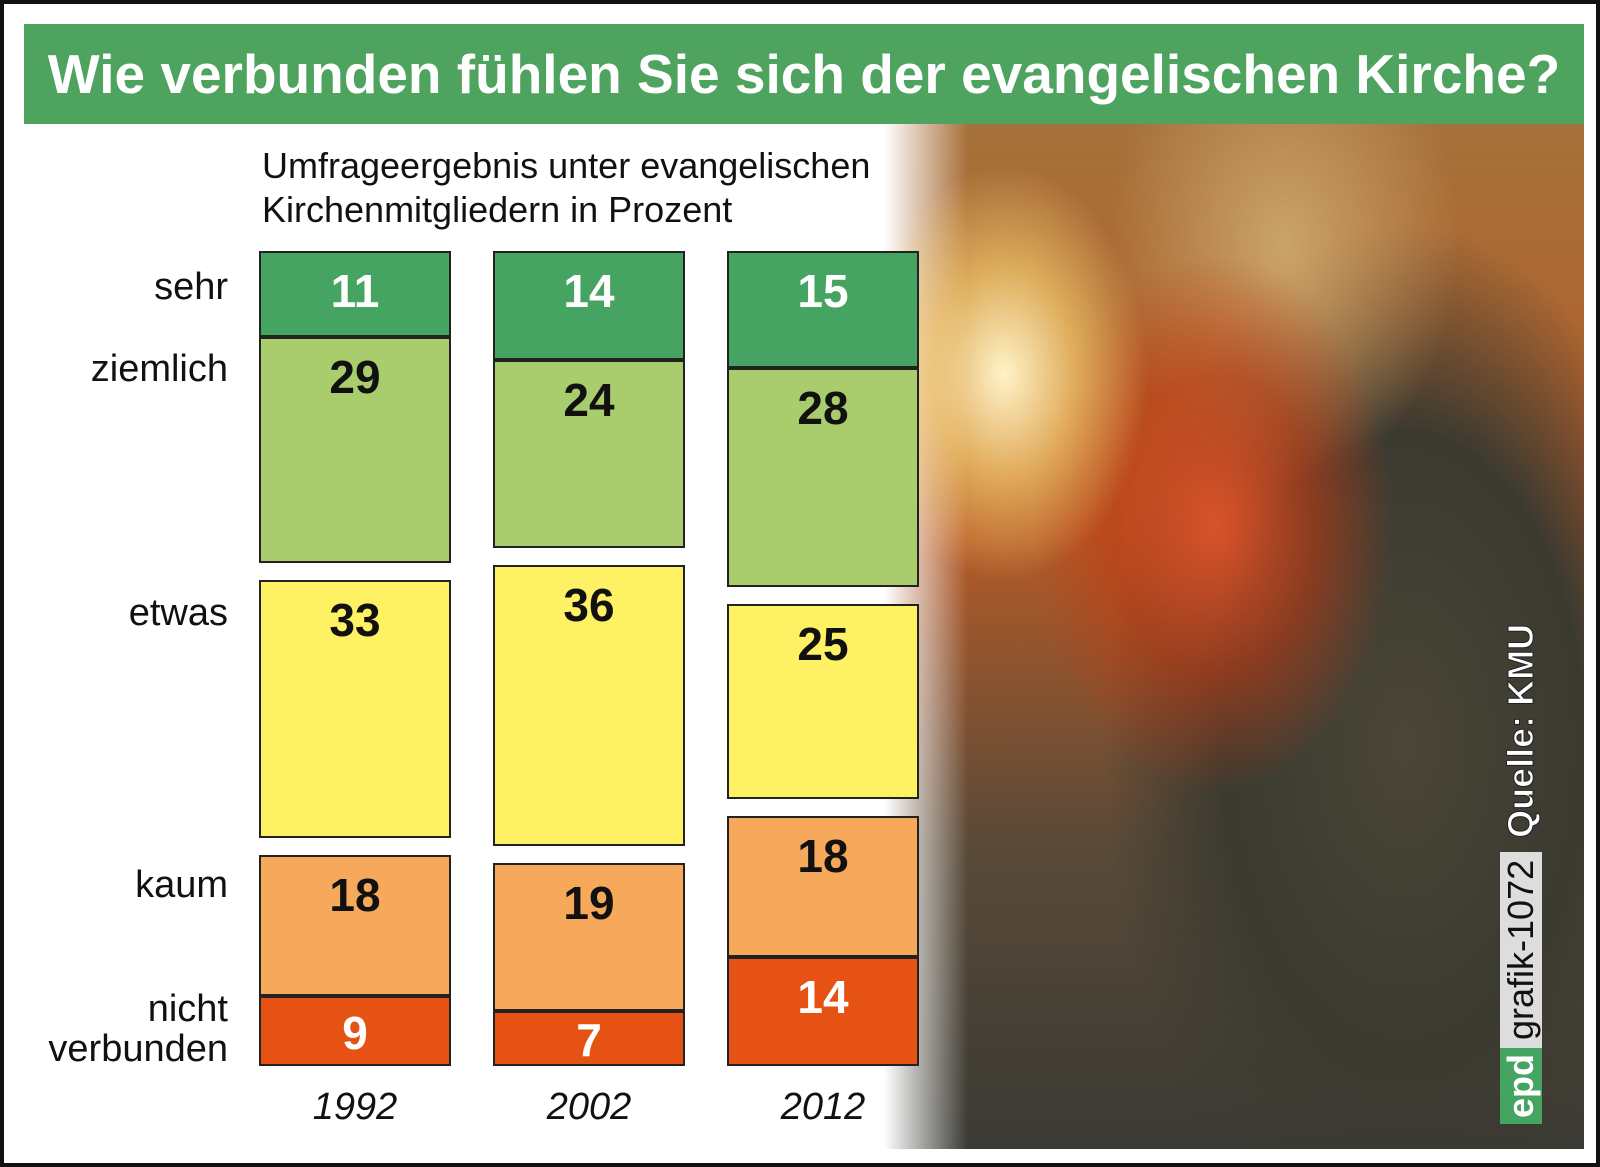 This screenshot has width=1600, height=1167. I want to click on bar-segment-ziemlich-2002: 24, so click(589, 454).